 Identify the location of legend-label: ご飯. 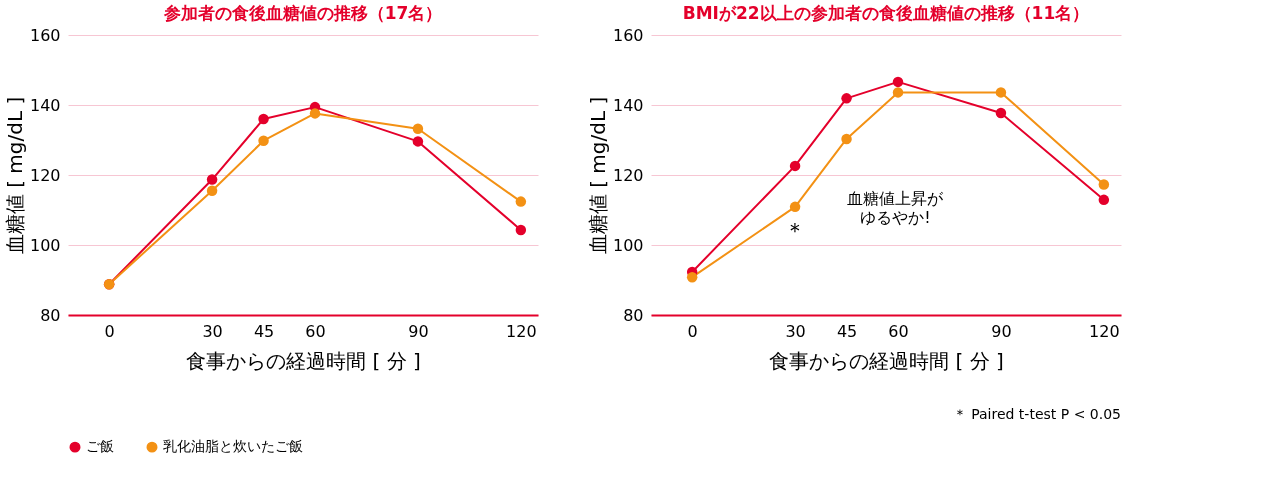
(100, 446).